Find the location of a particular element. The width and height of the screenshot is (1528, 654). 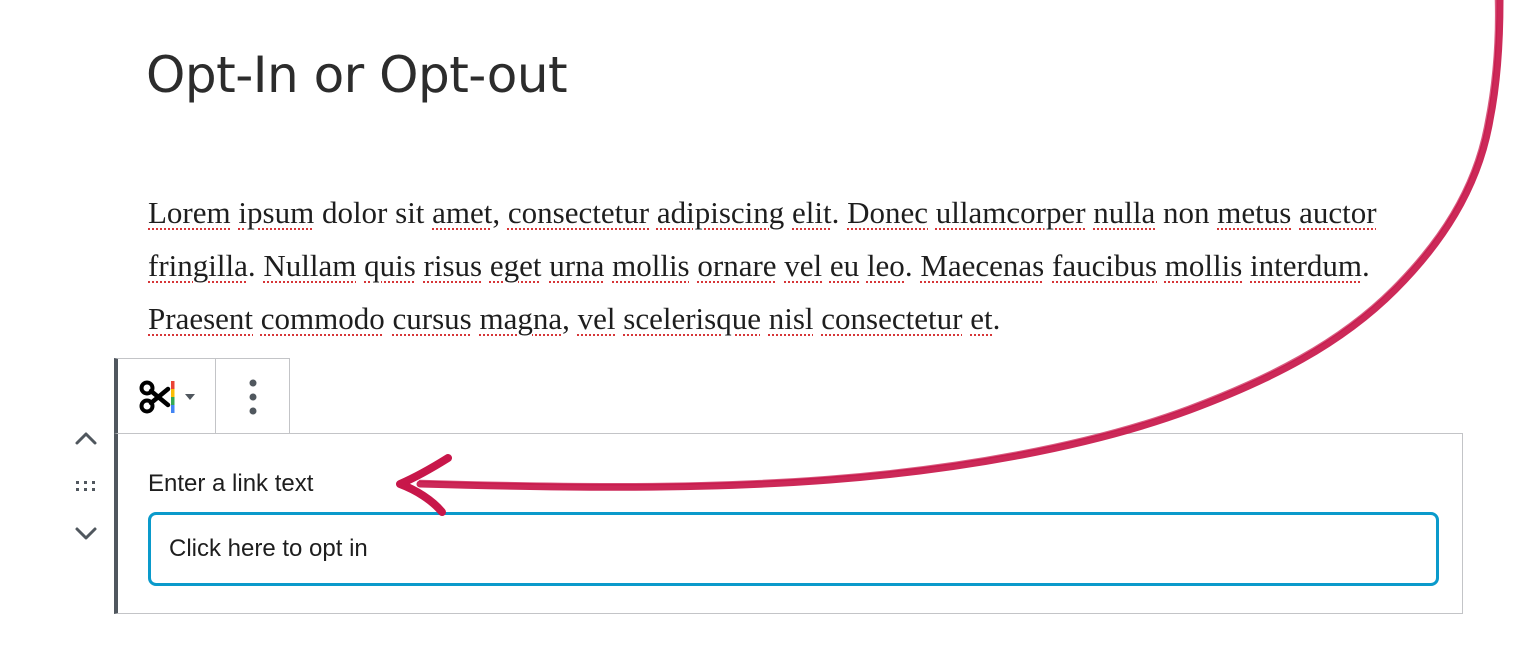

chevron-down-icon is located at coordinates (86, 533).